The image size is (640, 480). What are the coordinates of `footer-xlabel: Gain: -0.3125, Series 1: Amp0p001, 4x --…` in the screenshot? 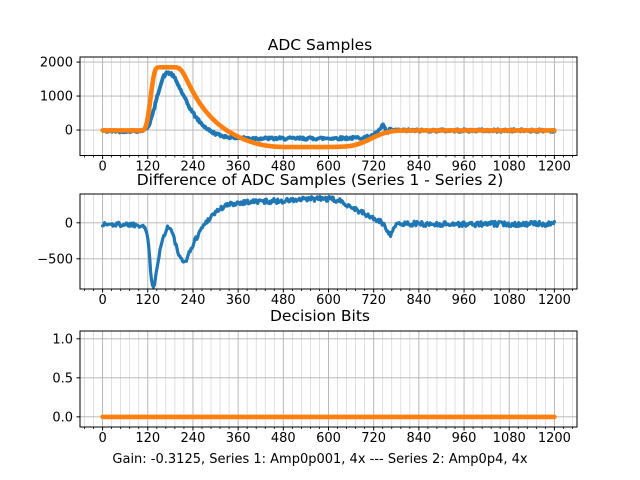 It's located at (320, 459).